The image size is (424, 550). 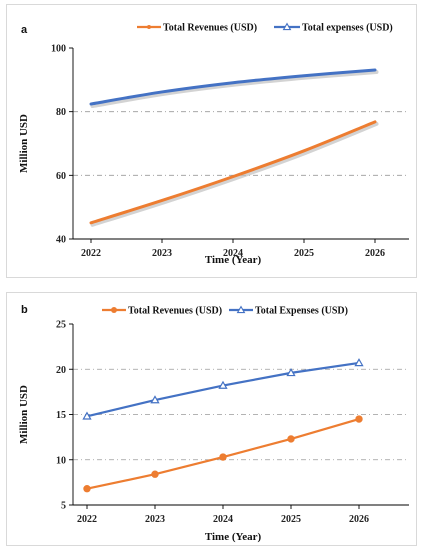 What do you see at coordinates (61, 370) in the screenshot?
I see `y-tick-label: 20` at bounding box center [61, 370].